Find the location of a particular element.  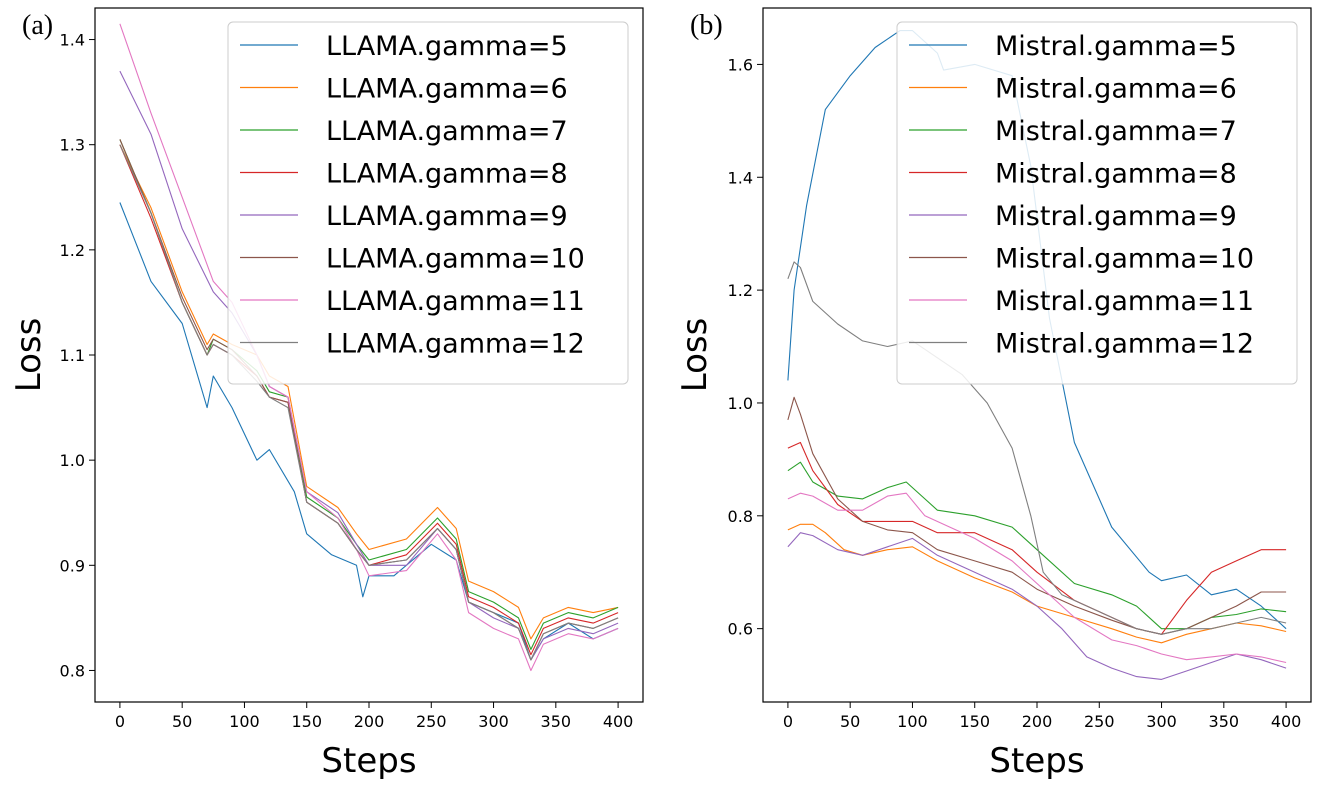

x-ticks-b: 0 50 100 150 200 250 300 350 400 is located at coordinates (1042, 716).